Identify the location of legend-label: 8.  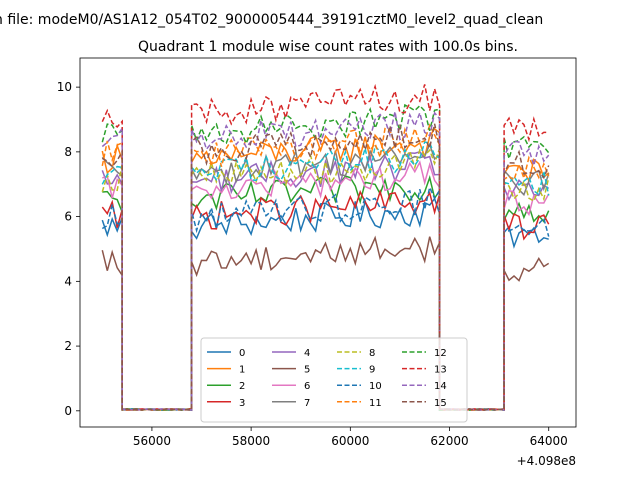
(372, 353).